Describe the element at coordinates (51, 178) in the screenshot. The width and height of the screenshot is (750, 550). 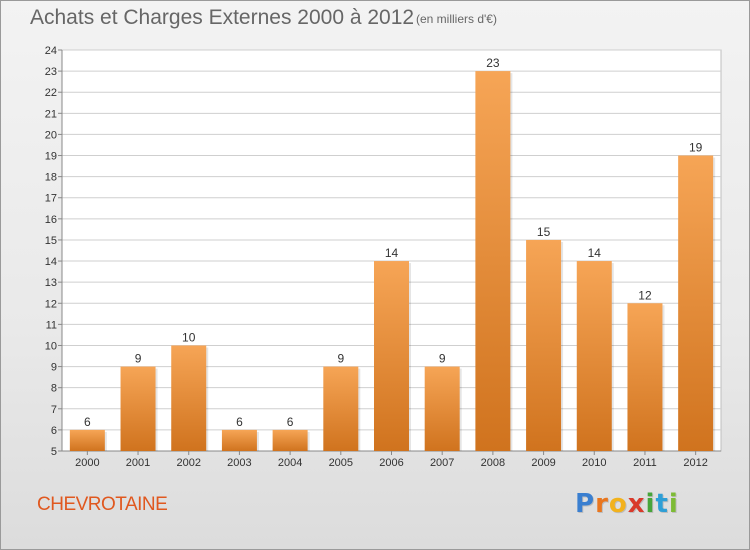
I see `y-tick-label: 18` at that location.